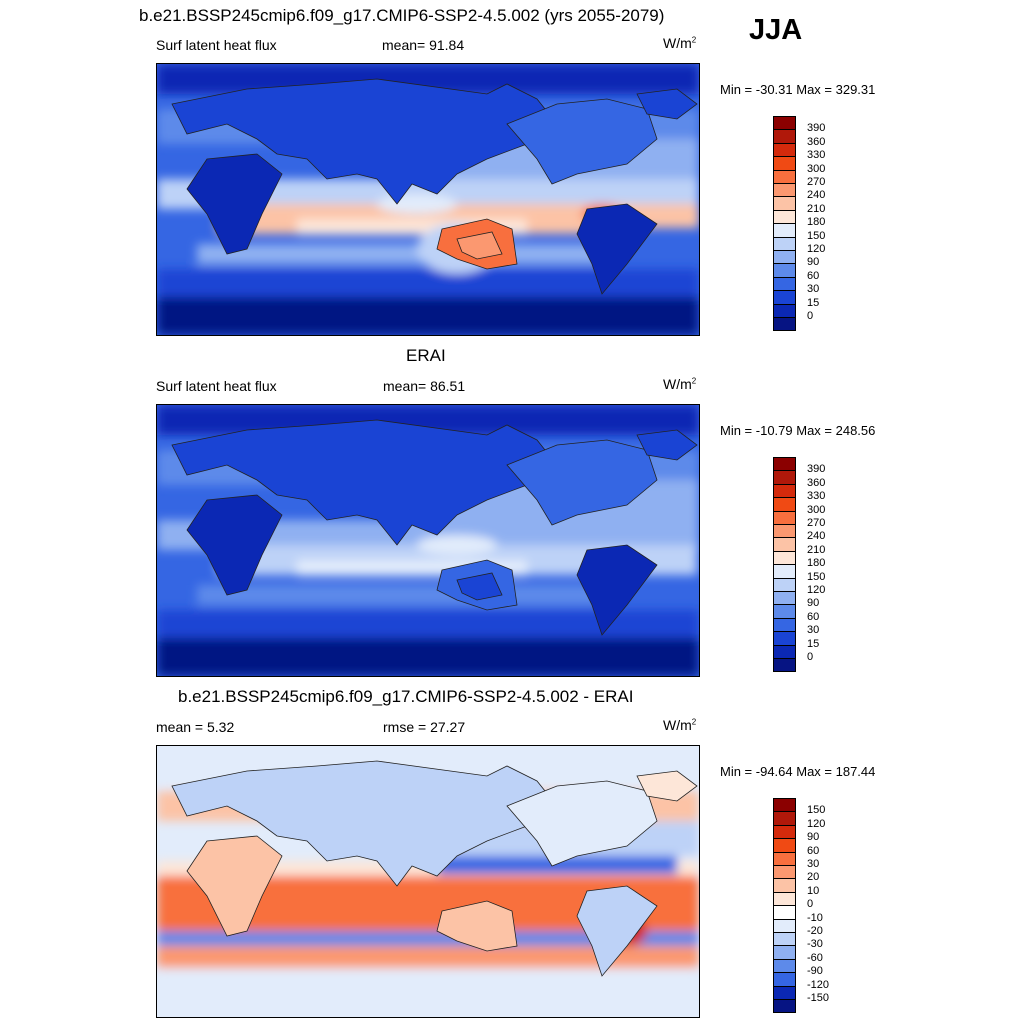 The width and height of the screenshot is (1024, 1024). I want to click on legend-label: 10, so click(813, 890).